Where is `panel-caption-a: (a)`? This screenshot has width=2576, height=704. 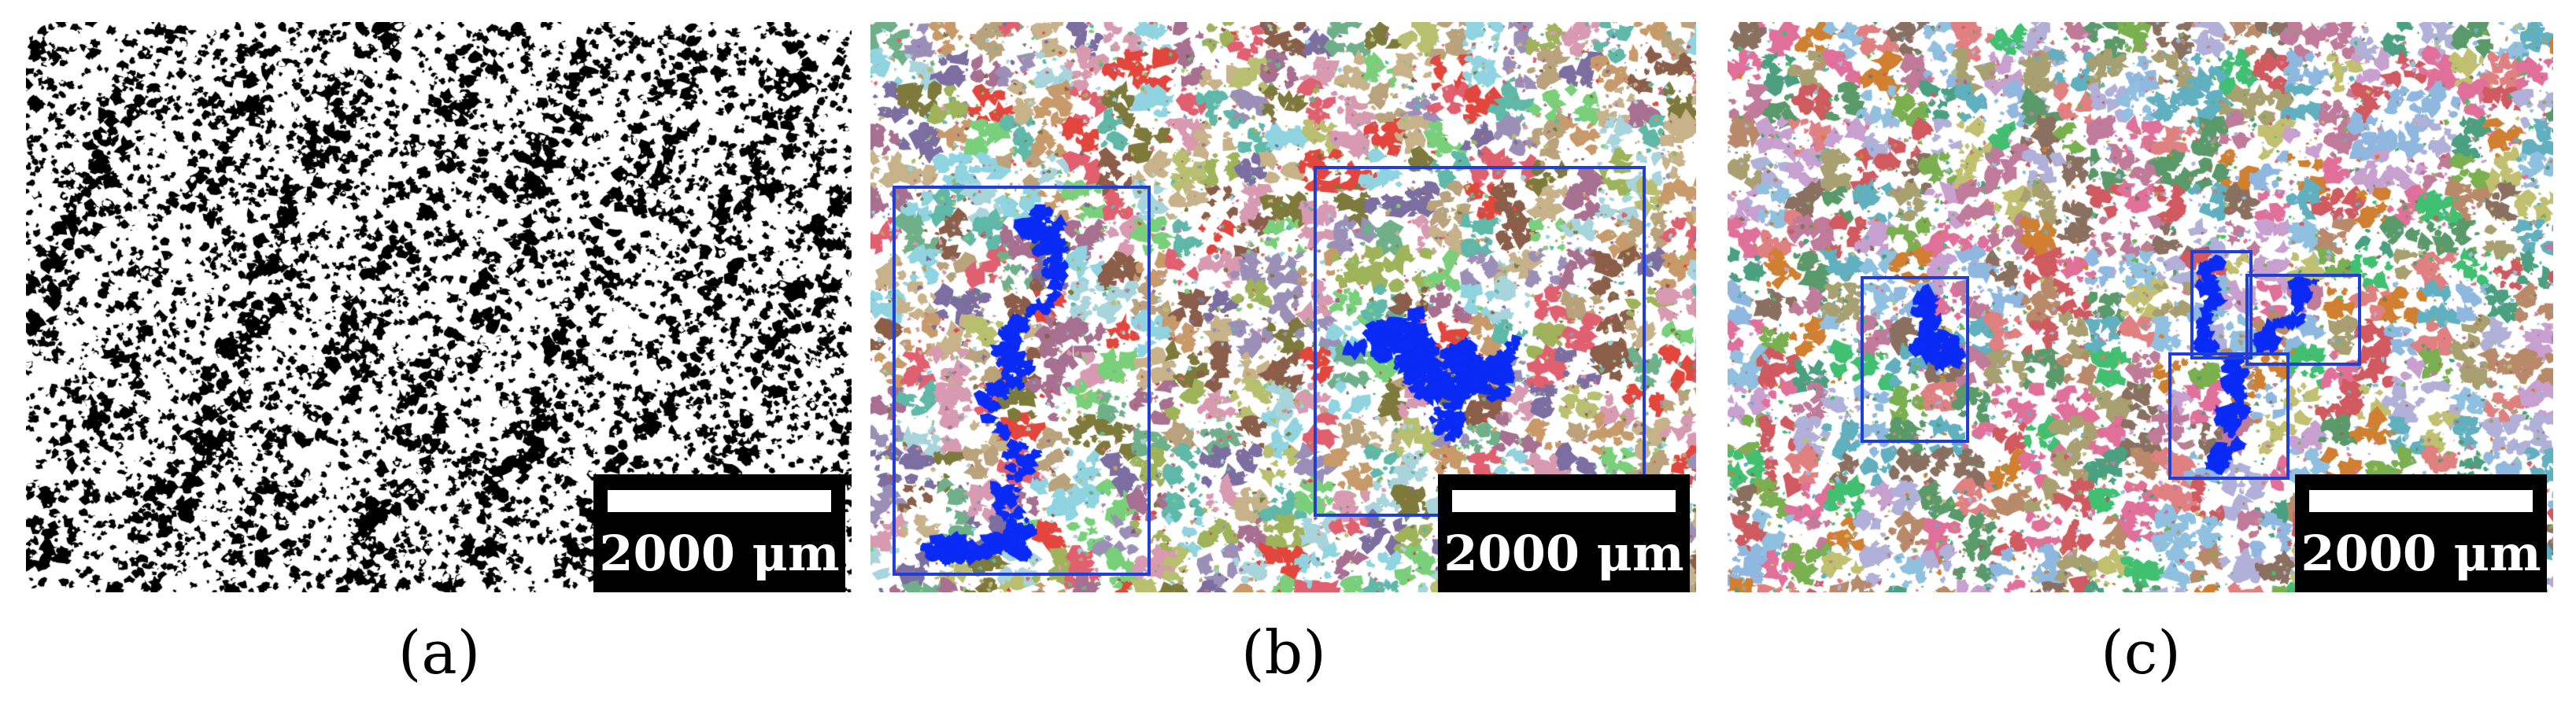 panel-caption-a: (a) is located at coordinates (439, 652).